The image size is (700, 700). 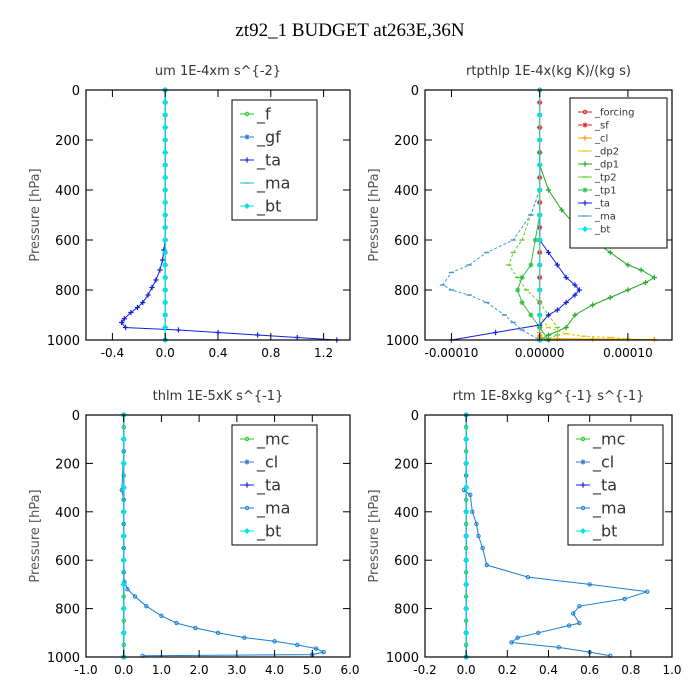 What do you see at coordinates (236, 670) in the screenshot?
I see `x-tick-label: 3.0` at bounding box center [236, 670].